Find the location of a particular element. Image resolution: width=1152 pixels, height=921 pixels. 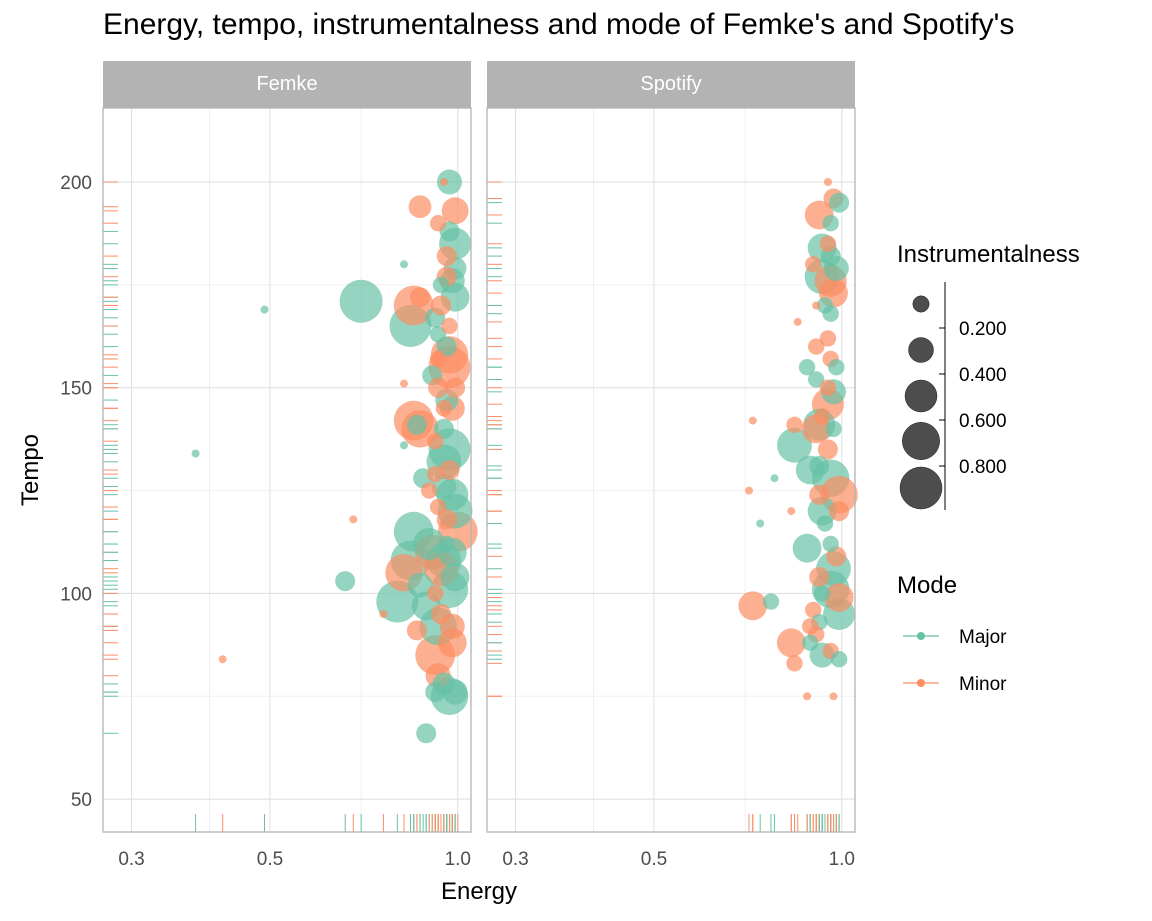

mode-legend-title: Mode is located at coordinates (927, 585).